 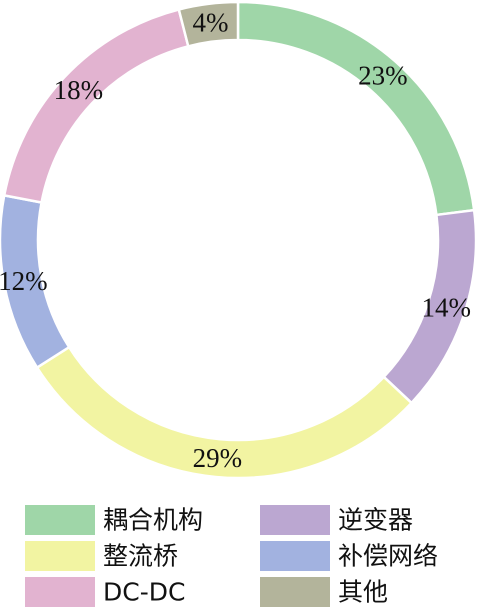 I want to click on slice-label-4: 18%, so click(x=79, y=90).